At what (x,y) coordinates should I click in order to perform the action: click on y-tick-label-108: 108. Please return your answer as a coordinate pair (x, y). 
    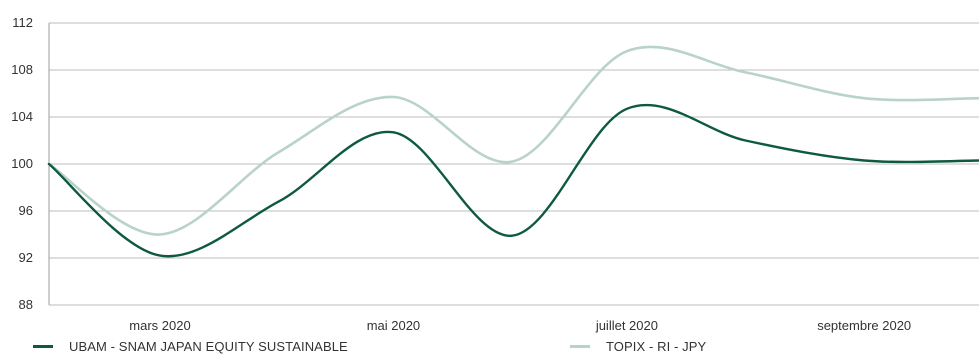
    Looking at the image, I should click on (22, 69).